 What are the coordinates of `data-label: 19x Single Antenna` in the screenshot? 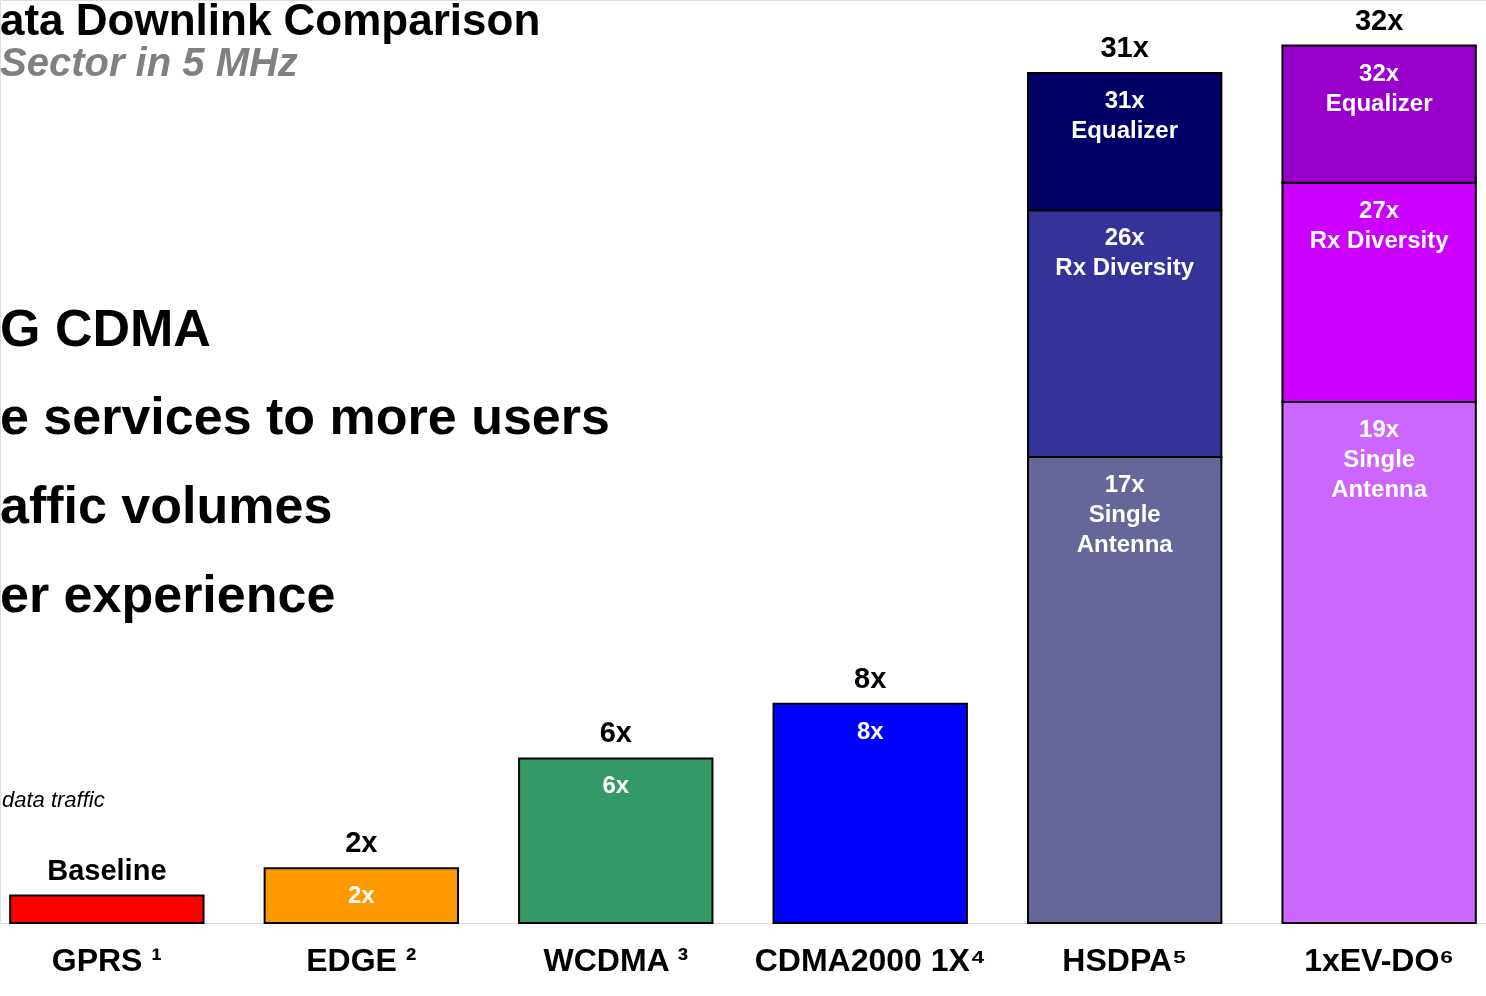 It's located at (1379, 459).